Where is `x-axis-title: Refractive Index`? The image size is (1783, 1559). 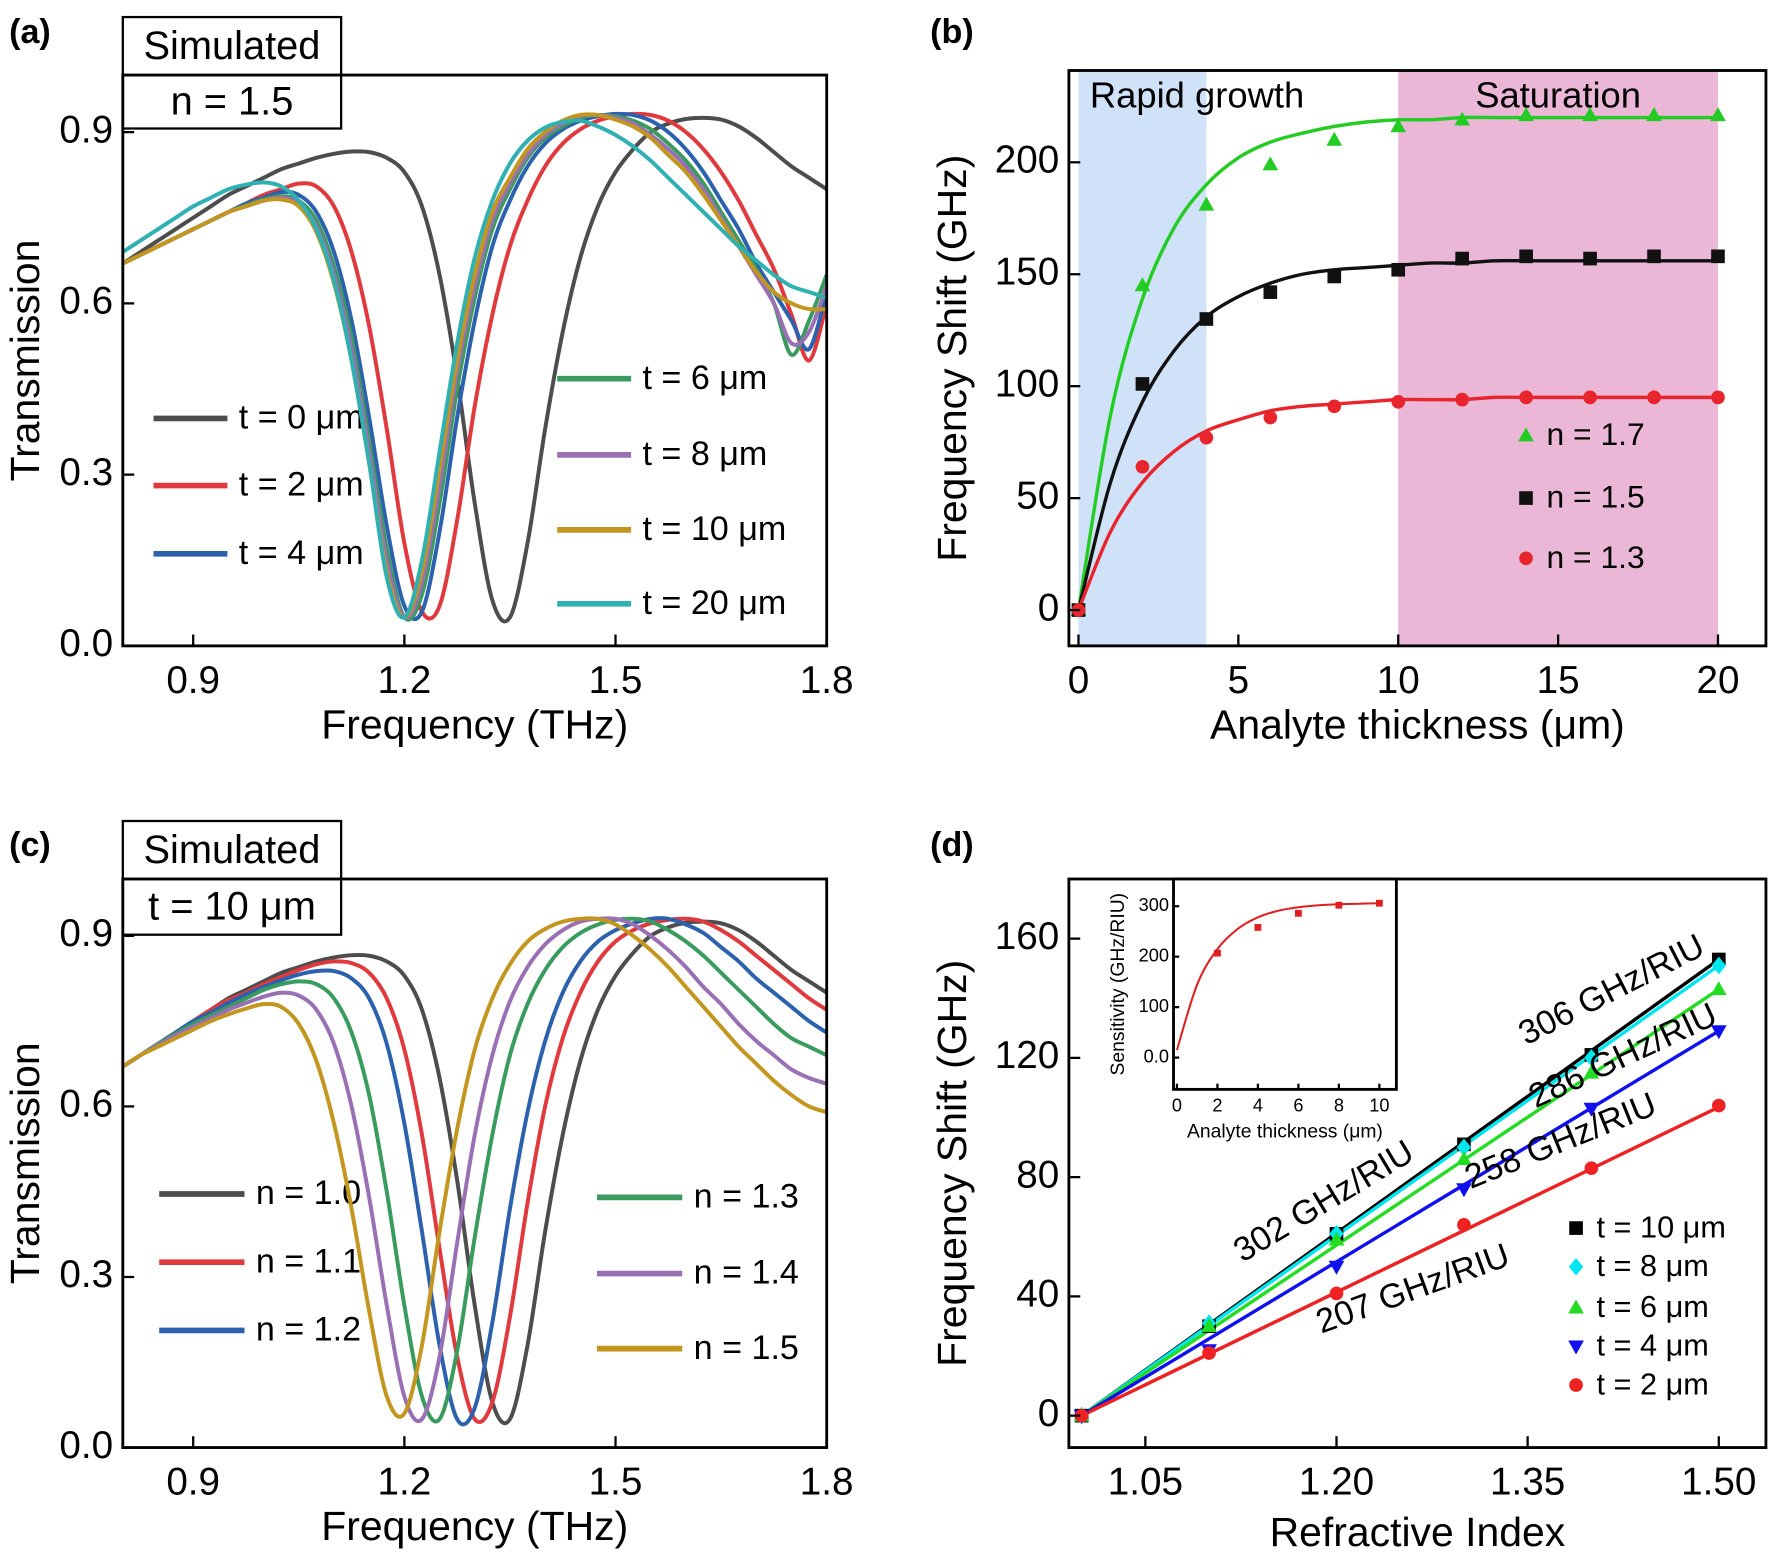 x-axis-title: Refractive Index is located at coordinates (1418, 1532).